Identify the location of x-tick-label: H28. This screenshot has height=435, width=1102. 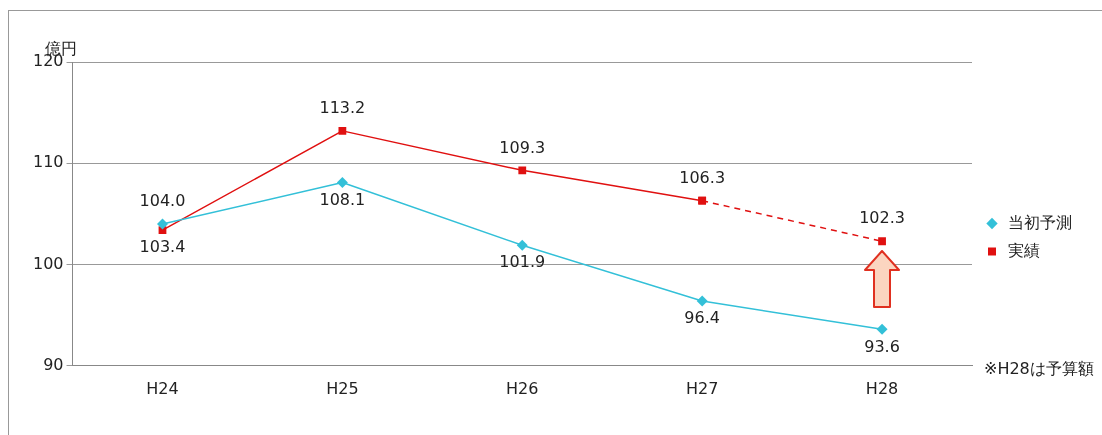
(882, 388).